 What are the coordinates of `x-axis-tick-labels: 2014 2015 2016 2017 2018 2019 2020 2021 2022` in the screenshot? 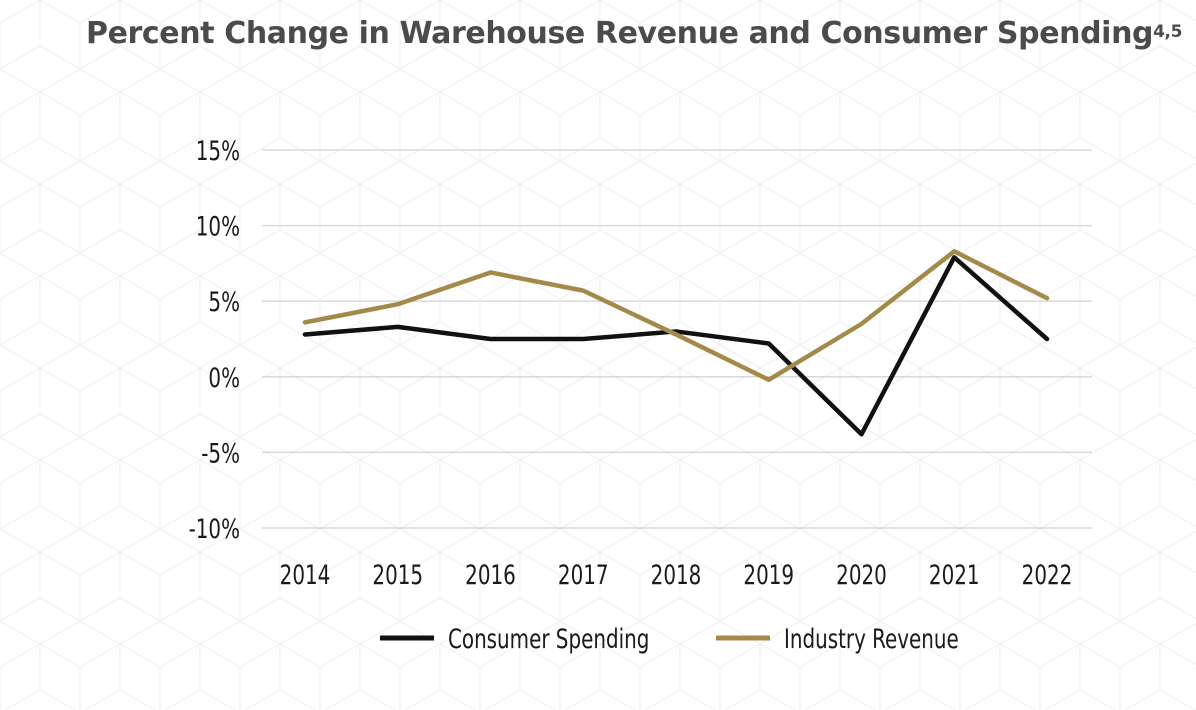 It's located at (676, 575).